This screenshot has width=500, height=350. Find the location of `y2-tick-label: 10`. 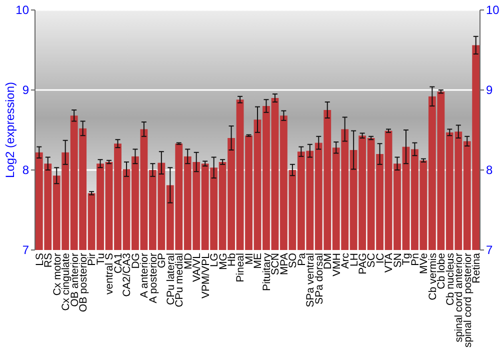

y2-tick-label: 10 is located at coordinates (493, 10).